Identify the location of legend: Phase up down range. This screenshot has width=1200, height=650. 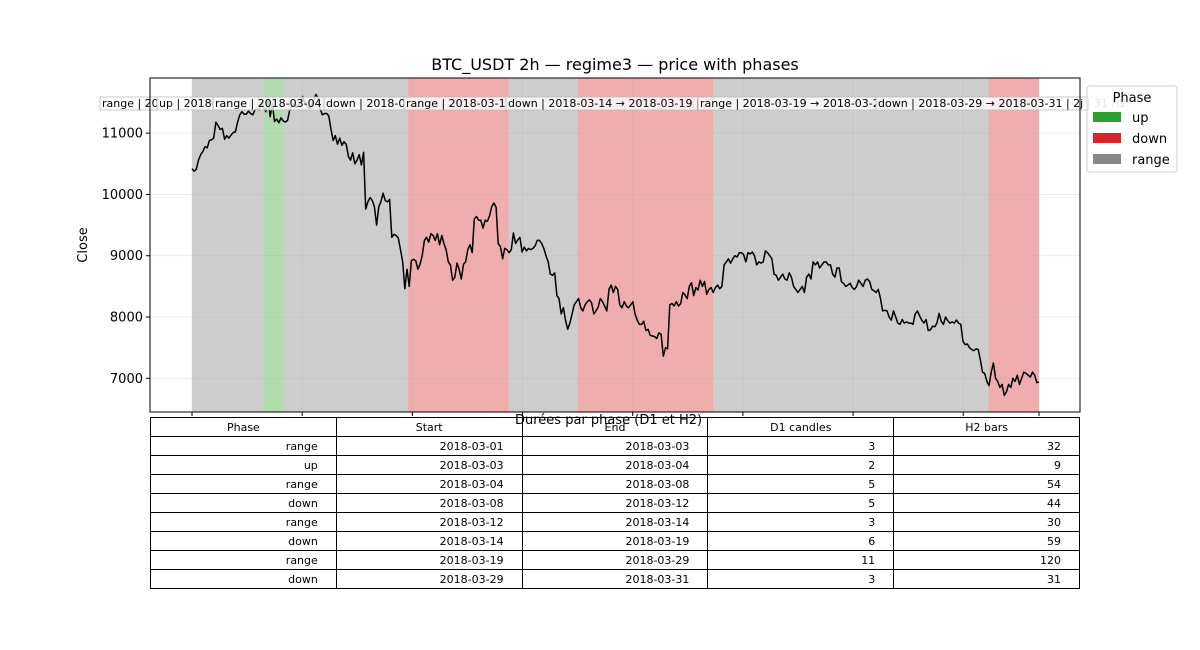
(1132, 129).